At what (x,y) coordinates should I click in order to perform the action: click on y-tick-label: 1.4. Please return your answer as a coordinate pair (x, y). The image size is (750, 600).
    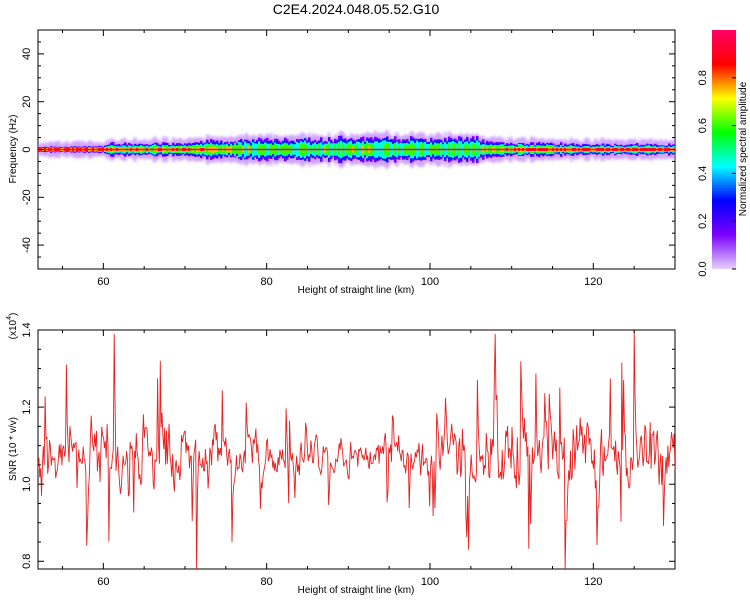
    Looking at the image, I should click on (27, 329).